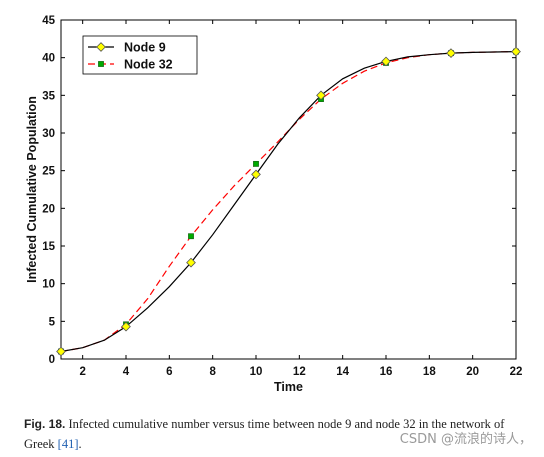 The height and width of the screenshot is (457, 544). Describe the element at coordinates (32, 189) in the screenshot. I see `y-axis-title: Infected Cumulative Population` at that location.